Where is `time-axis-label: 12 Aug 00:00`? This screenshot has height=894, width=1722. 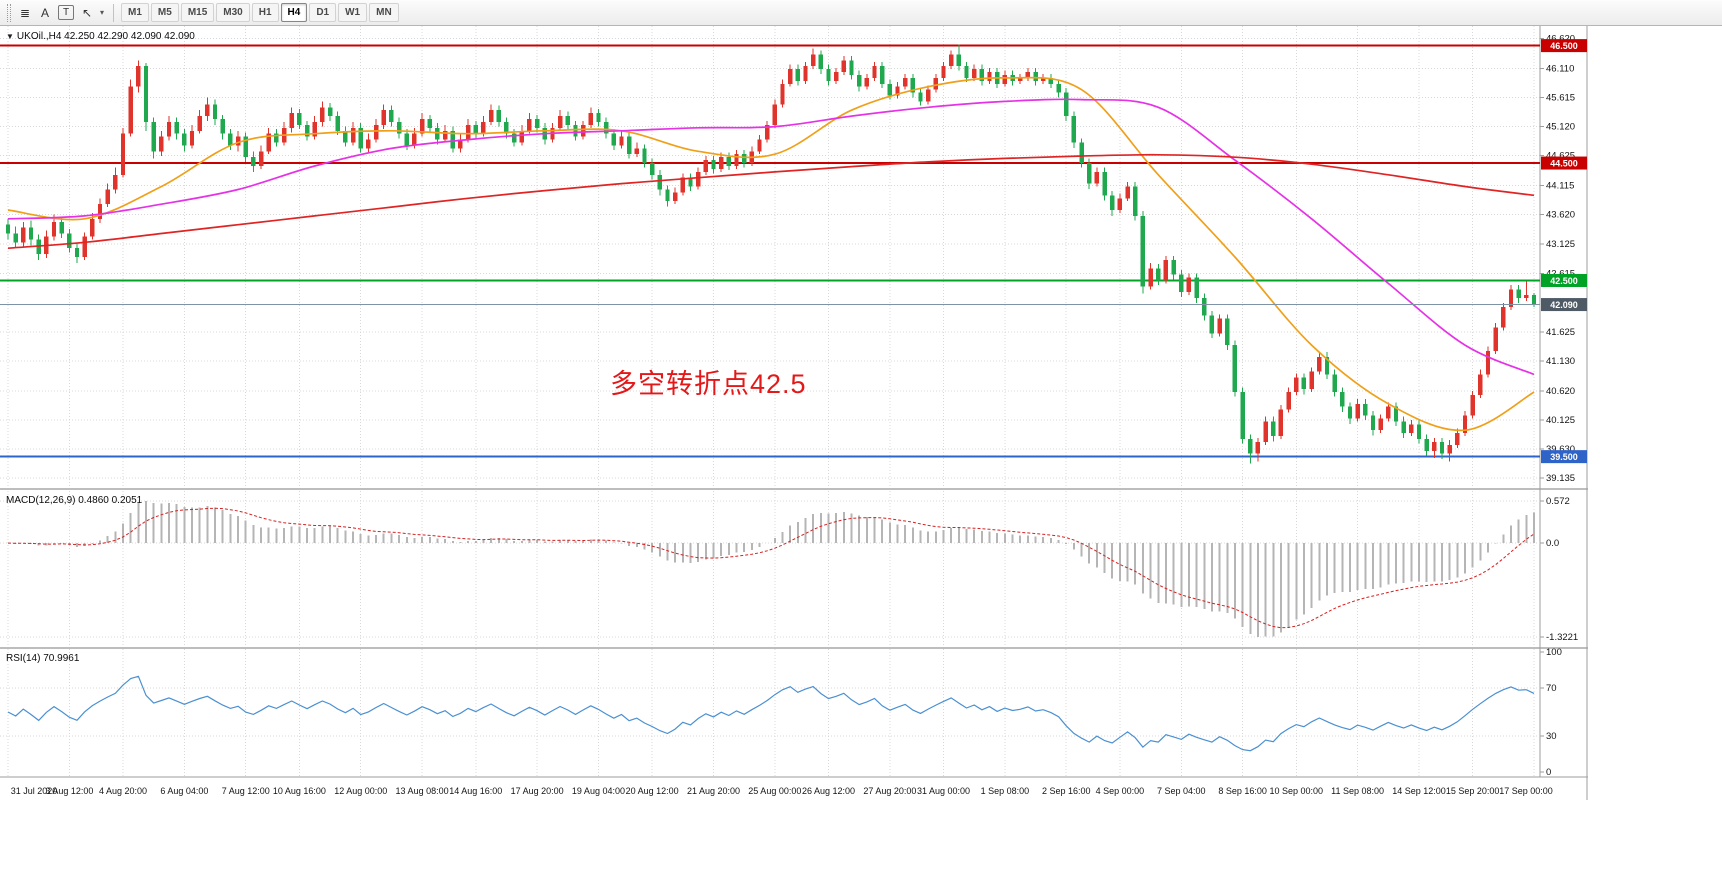
time-axis-label: 12 Aug 00:00 is located at coordinates (360, 791).